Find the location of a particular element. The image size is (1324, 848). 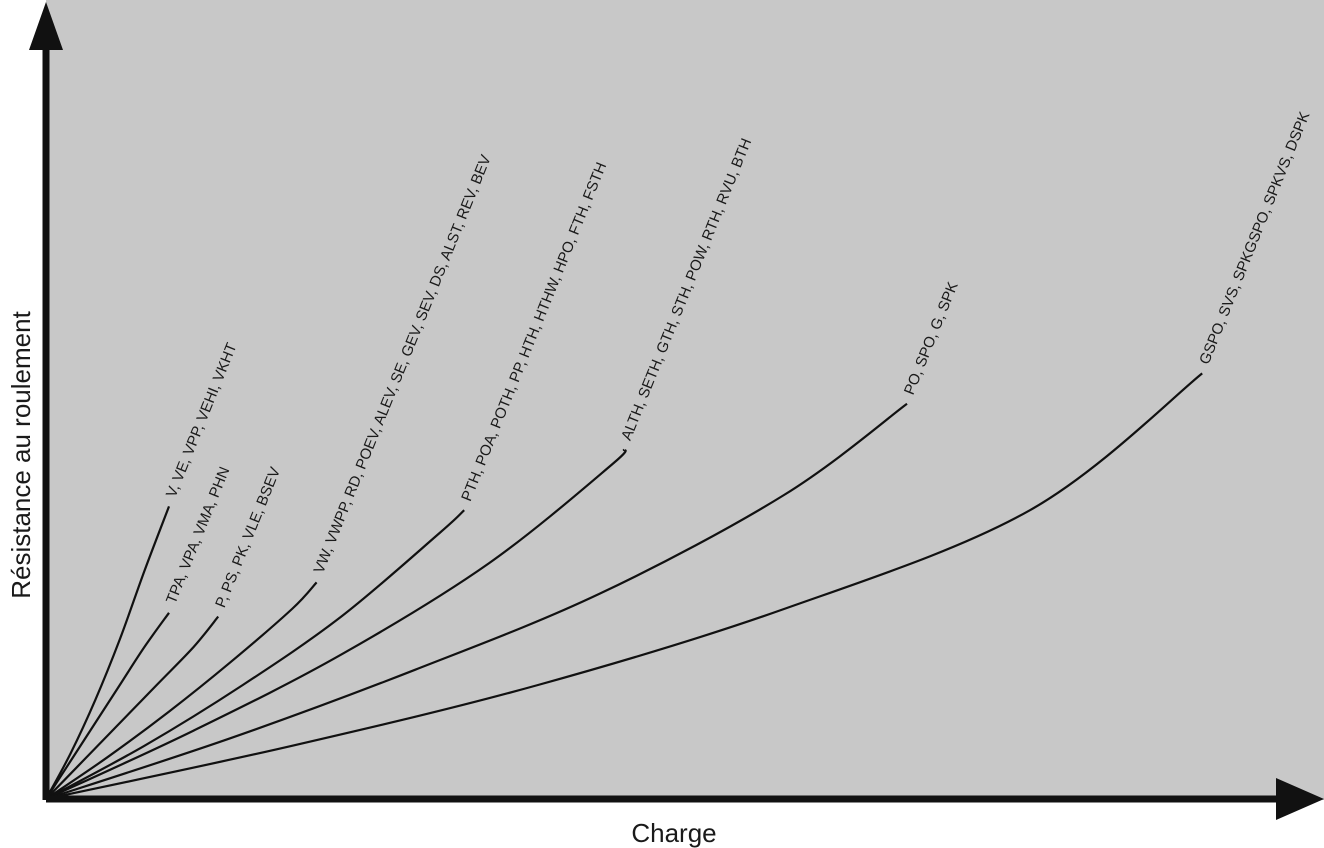

x-axis-title: Charge is located at coordinates (673, 833).